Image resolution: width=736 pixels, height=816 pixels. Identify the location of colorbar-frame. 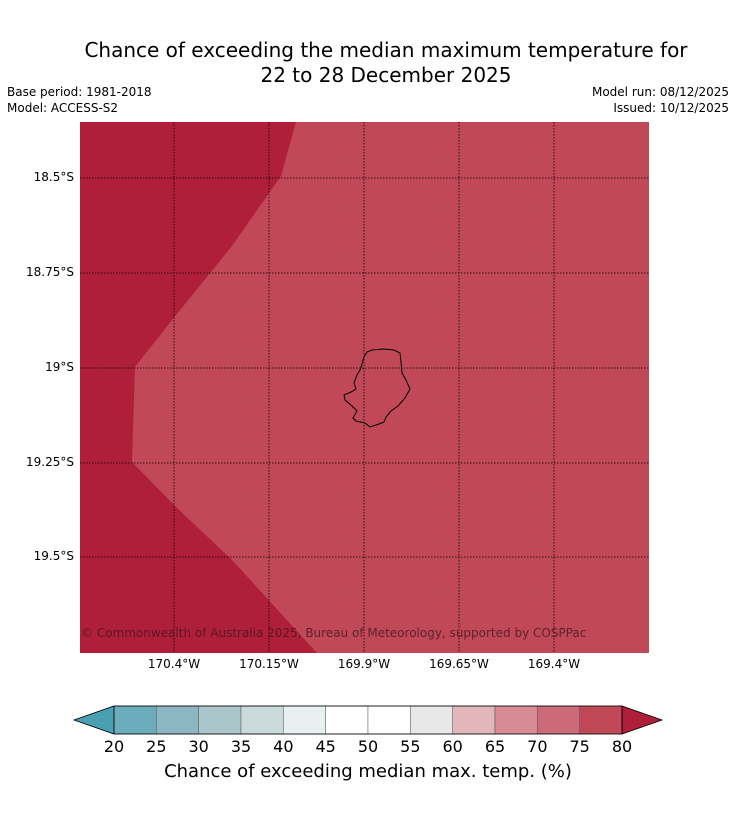
(368, 720).